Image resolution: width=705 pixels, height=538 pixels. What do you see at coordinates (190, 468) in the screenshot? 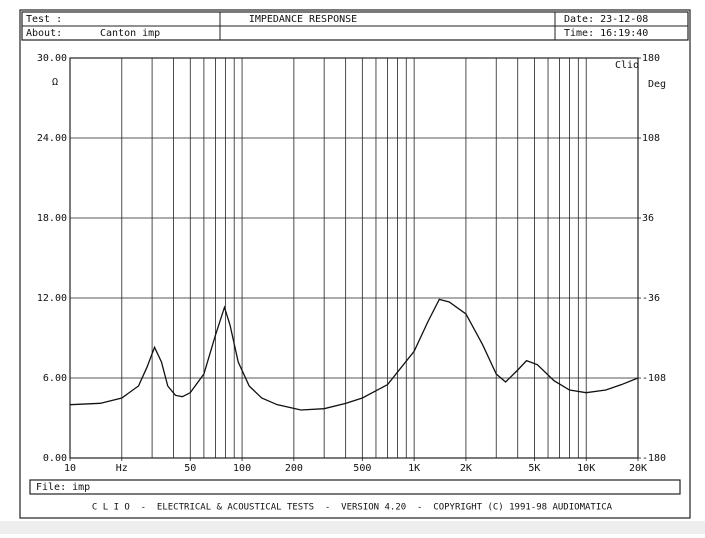
I see `x-tick-label: 50` at bounding box center [190, 468].